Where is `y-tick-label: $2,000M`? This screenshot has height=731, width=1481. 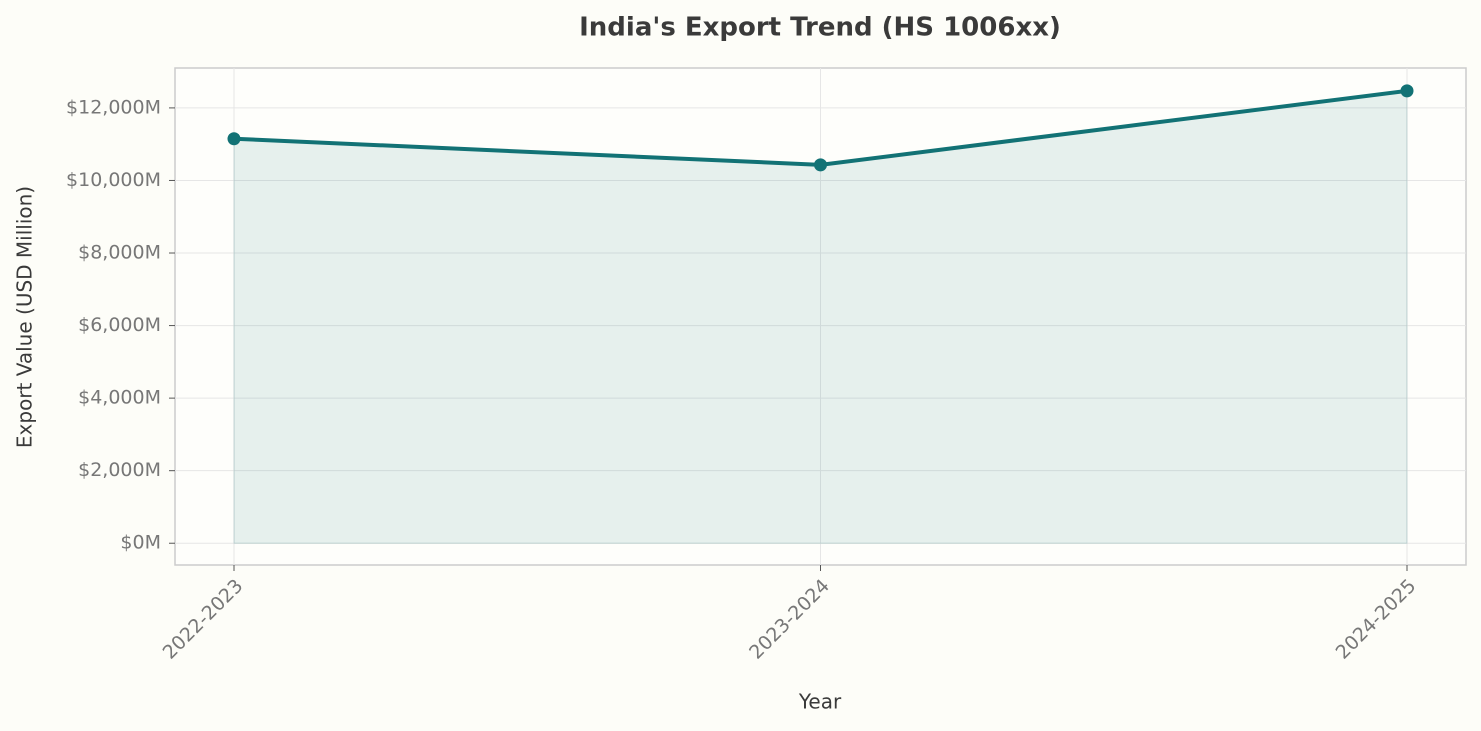 y-tick-label: $2,000M is located at coordinates (119, 470).